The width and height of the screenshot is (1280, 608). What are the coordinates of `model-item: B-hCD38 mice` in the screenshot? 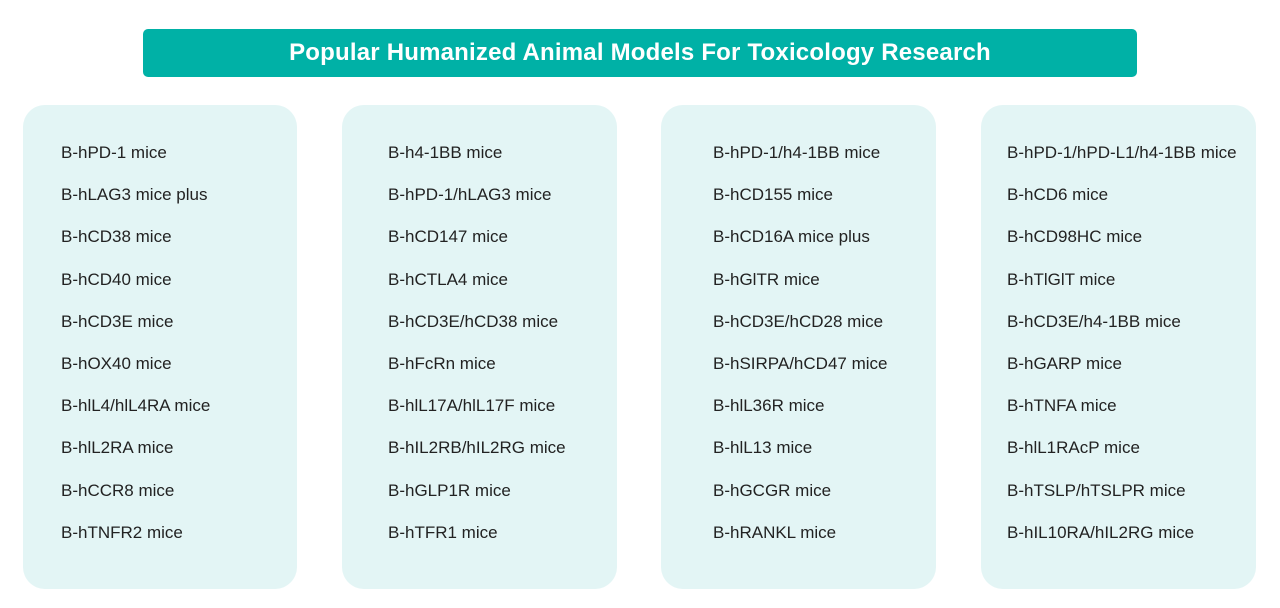 It's located at (116, 237).